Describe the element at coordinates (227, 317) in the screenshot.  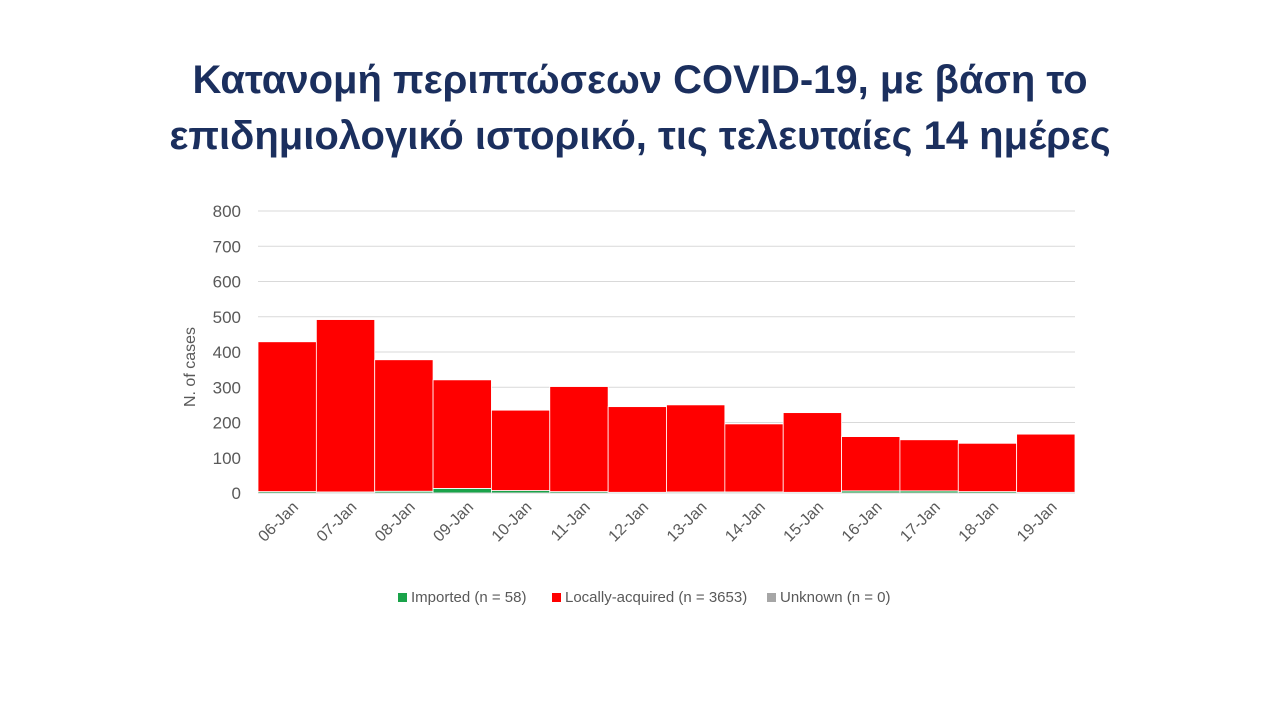
I see `y-tick-label: 500` at that location.